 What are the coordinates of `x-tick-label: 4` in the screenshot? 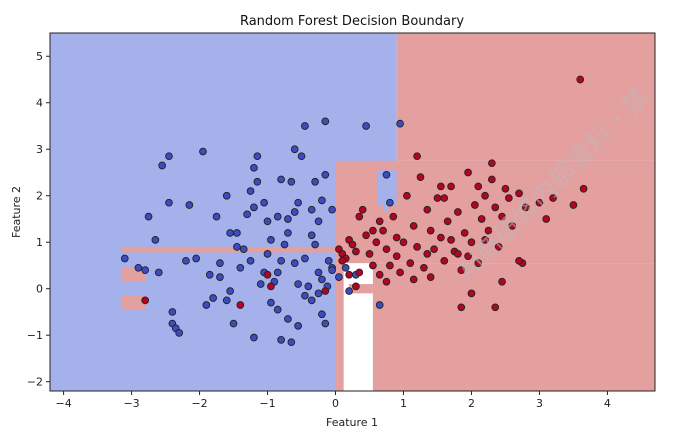 It's located at (607, 403).